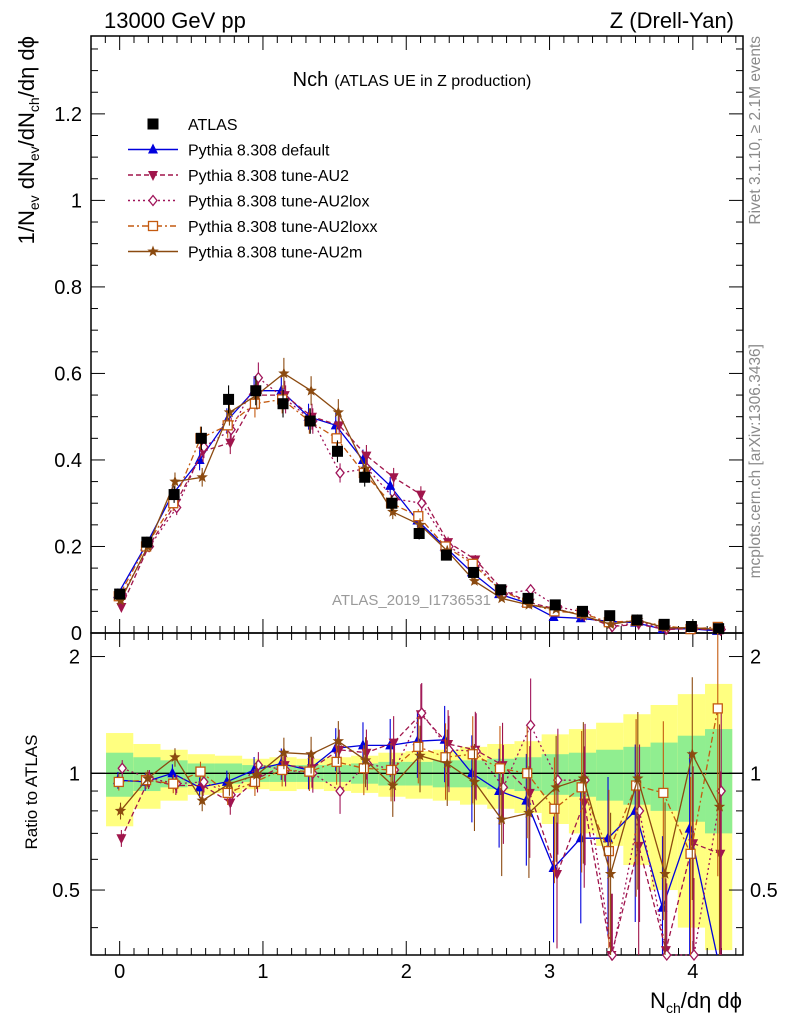  Describe the element at coordinates (692, 972) in the screenshot. I see `x-tick-label: 4` at that location.